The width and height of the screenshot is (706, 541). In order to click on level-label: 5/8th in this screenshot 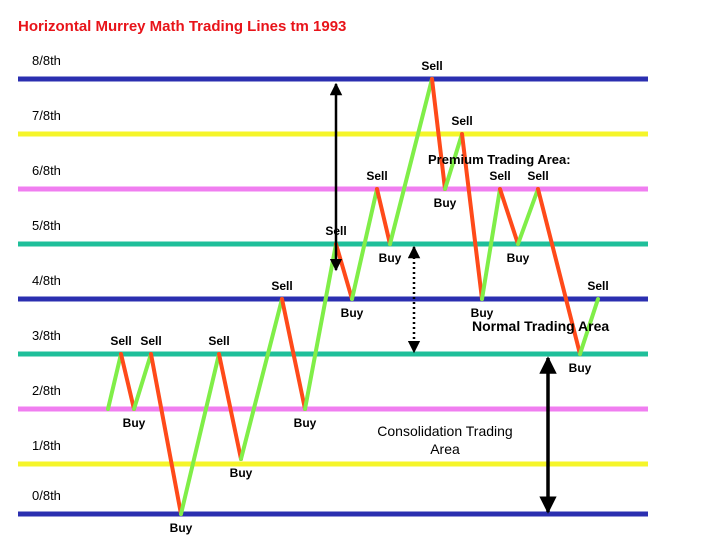, I will do `click(46, 225)`.